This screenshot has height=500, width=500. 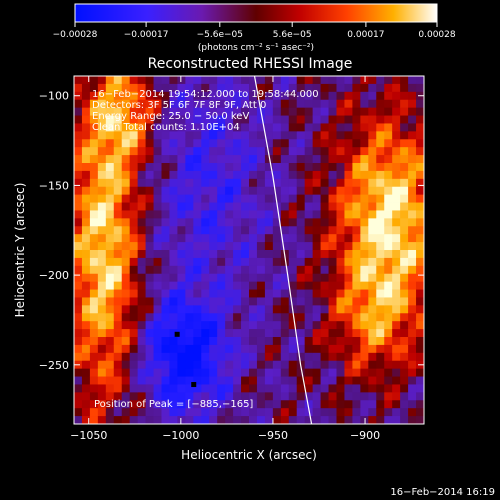 What do you see at coordinates (205, 94) in the screenshot?
I see `annotation-line: 16−Feb−2014 19:54:12.000 to 19:58:44.000` at bounding box center [205, 94].